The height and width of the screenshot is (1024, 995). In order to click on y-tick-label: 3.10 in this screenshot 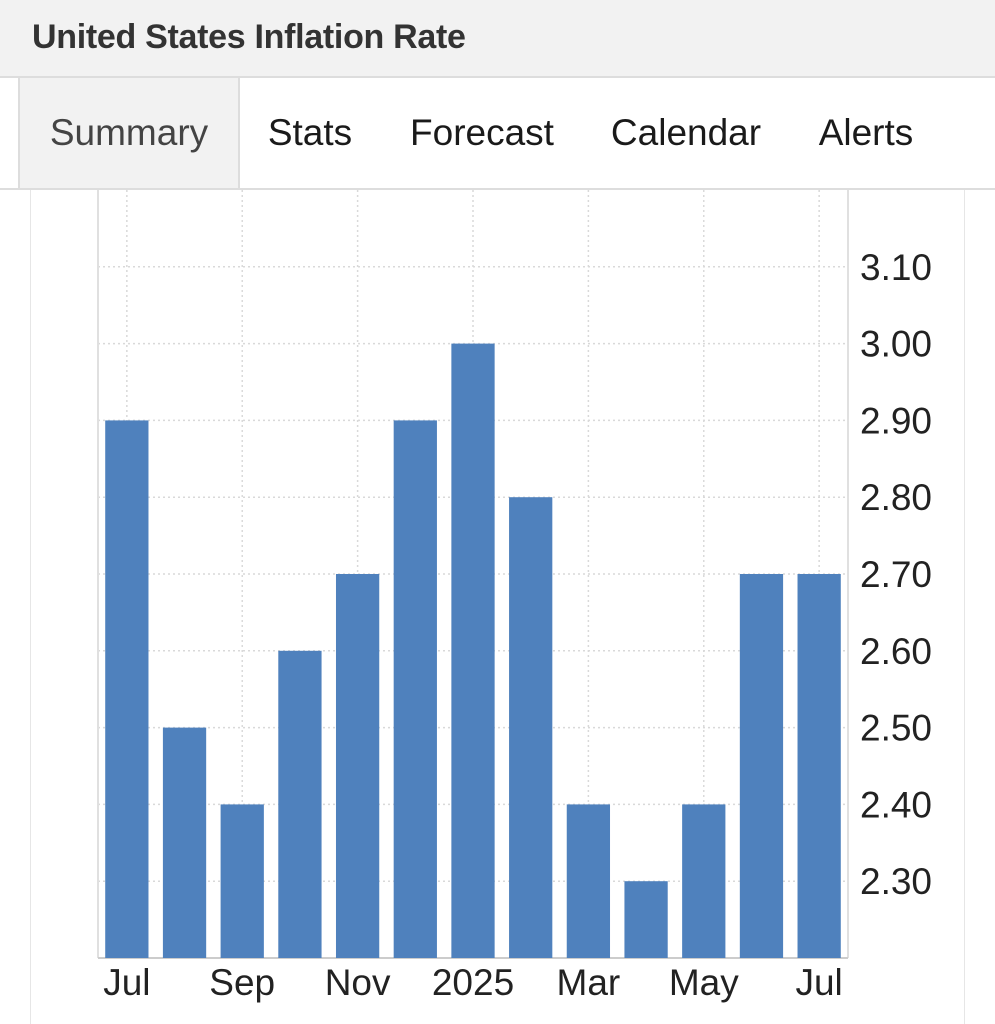, I will do `click(896, 267)`.